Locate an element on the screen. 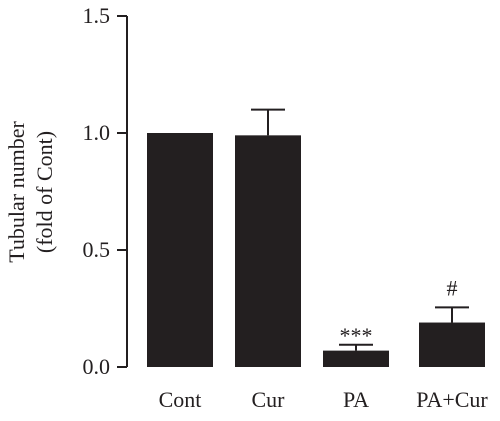 The image size is (500, 421). y-tick-label: 0.5 is located at coordinates (97, 249).